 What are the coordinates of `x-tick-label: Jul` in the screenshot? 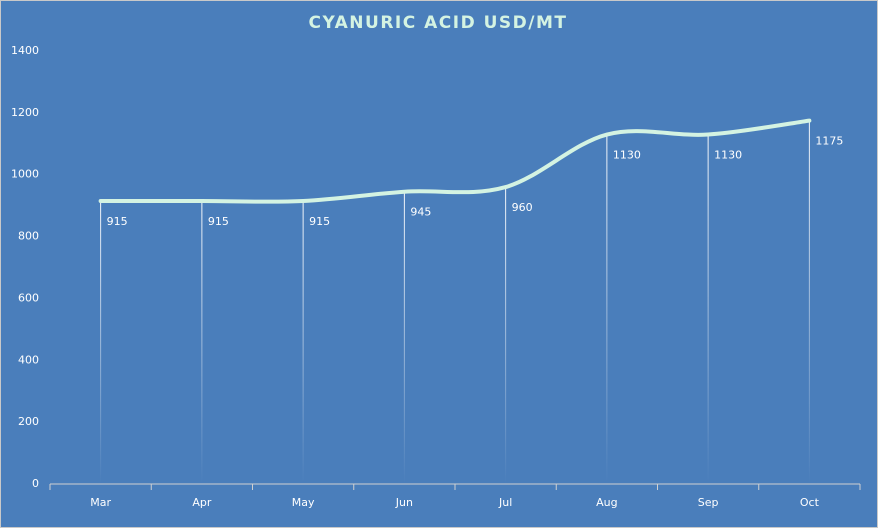 It's located at (505, 502).